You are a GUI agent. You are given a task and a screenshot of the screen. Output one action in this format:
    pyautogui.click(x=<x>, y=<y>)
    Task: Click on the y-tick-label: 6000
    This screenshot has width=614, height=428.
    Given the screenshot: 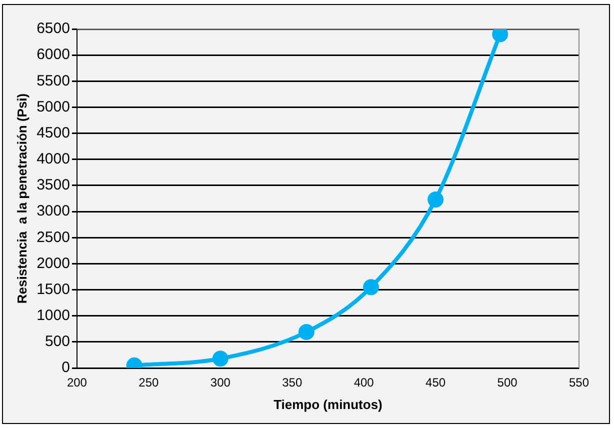 What is the action you would take?
    pyautogui.click(x=53, y=55)
    